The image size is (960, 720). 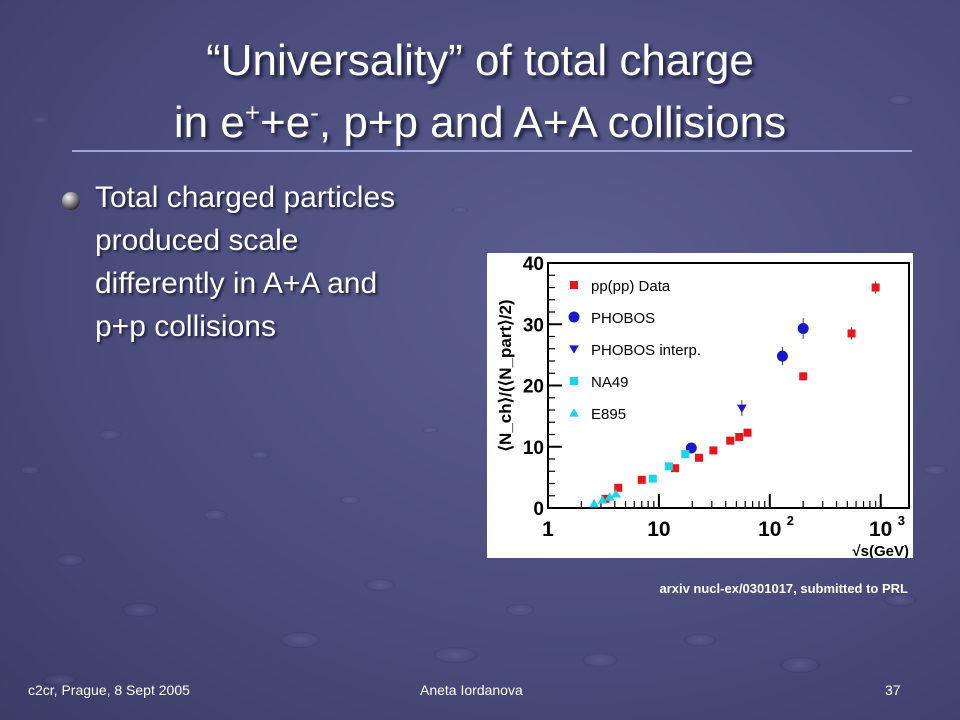 What do you see at coordinates (610, 382) in the screenshot?
I see `legend-label-na49: NA49` at bounding box center [610, 382].